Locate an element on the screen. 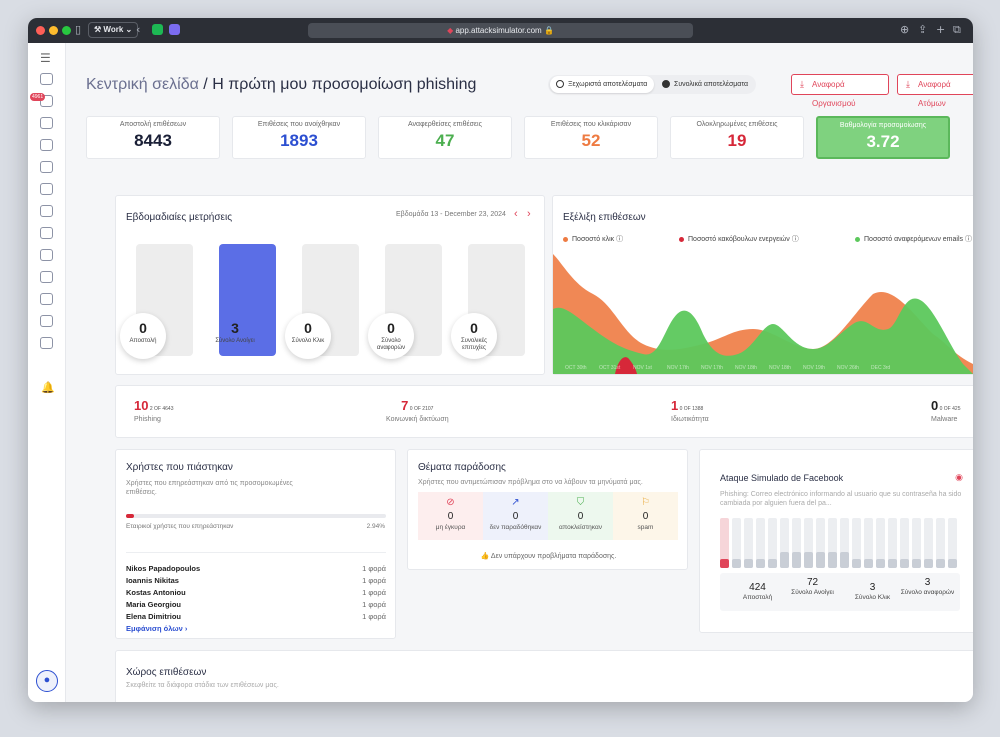 The width and height of the screenshot is (1000, 737). weekly-metric-circle: 0 Σύνολο Κλικ is located at coordinates (308, 336).